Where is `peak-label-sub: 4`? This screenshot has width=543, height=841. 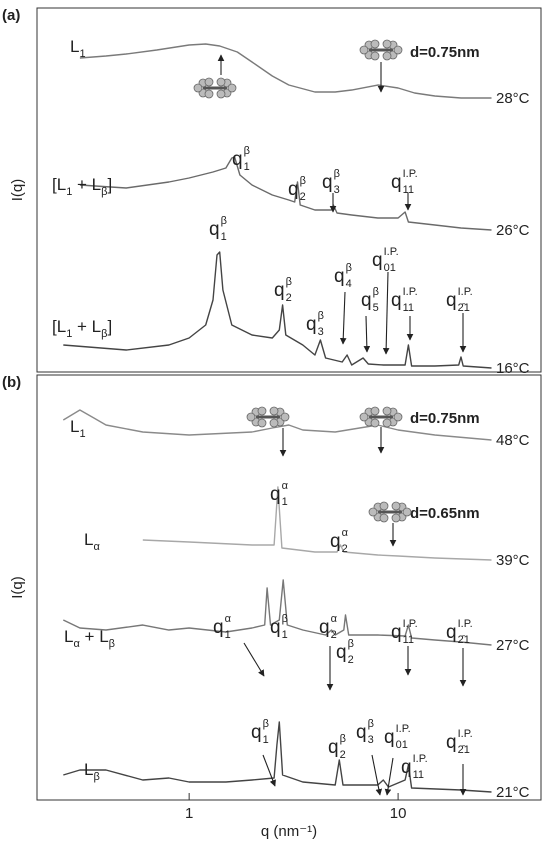
peak-label-sub: 4 is located at coordinates (349, 284).